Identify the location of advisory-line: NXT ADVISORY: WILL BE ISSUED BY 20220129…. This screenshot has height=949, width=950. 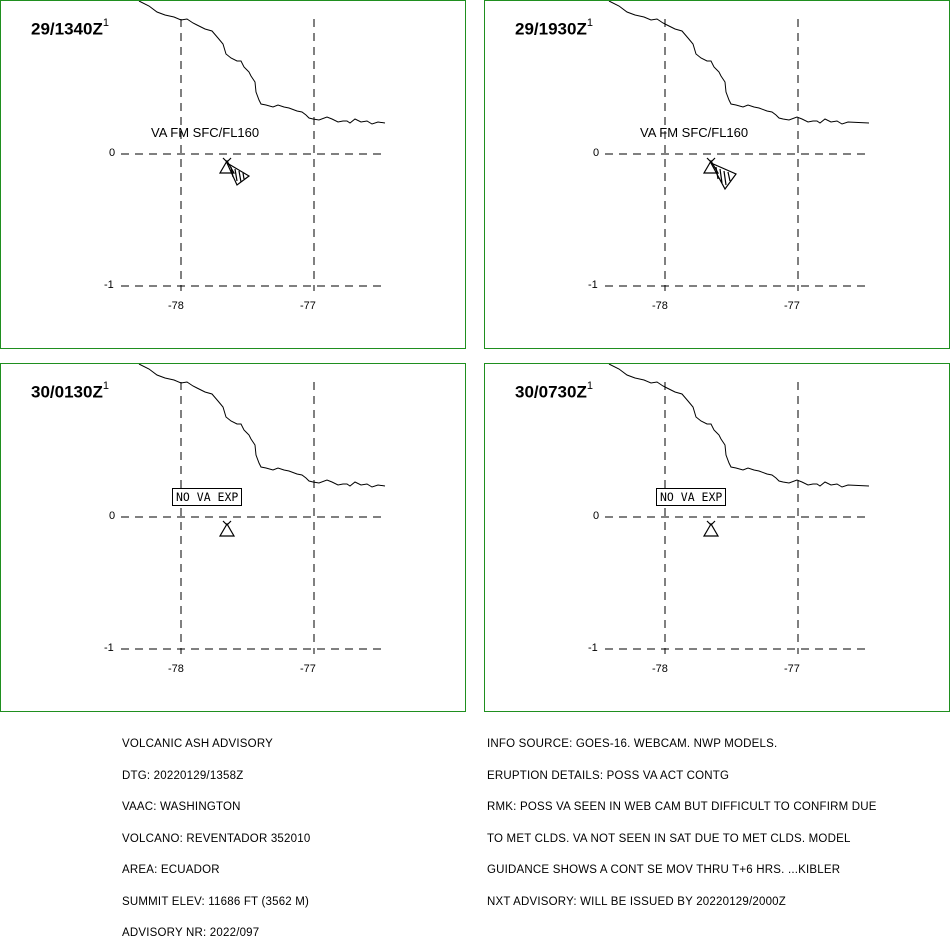
(636, 901).